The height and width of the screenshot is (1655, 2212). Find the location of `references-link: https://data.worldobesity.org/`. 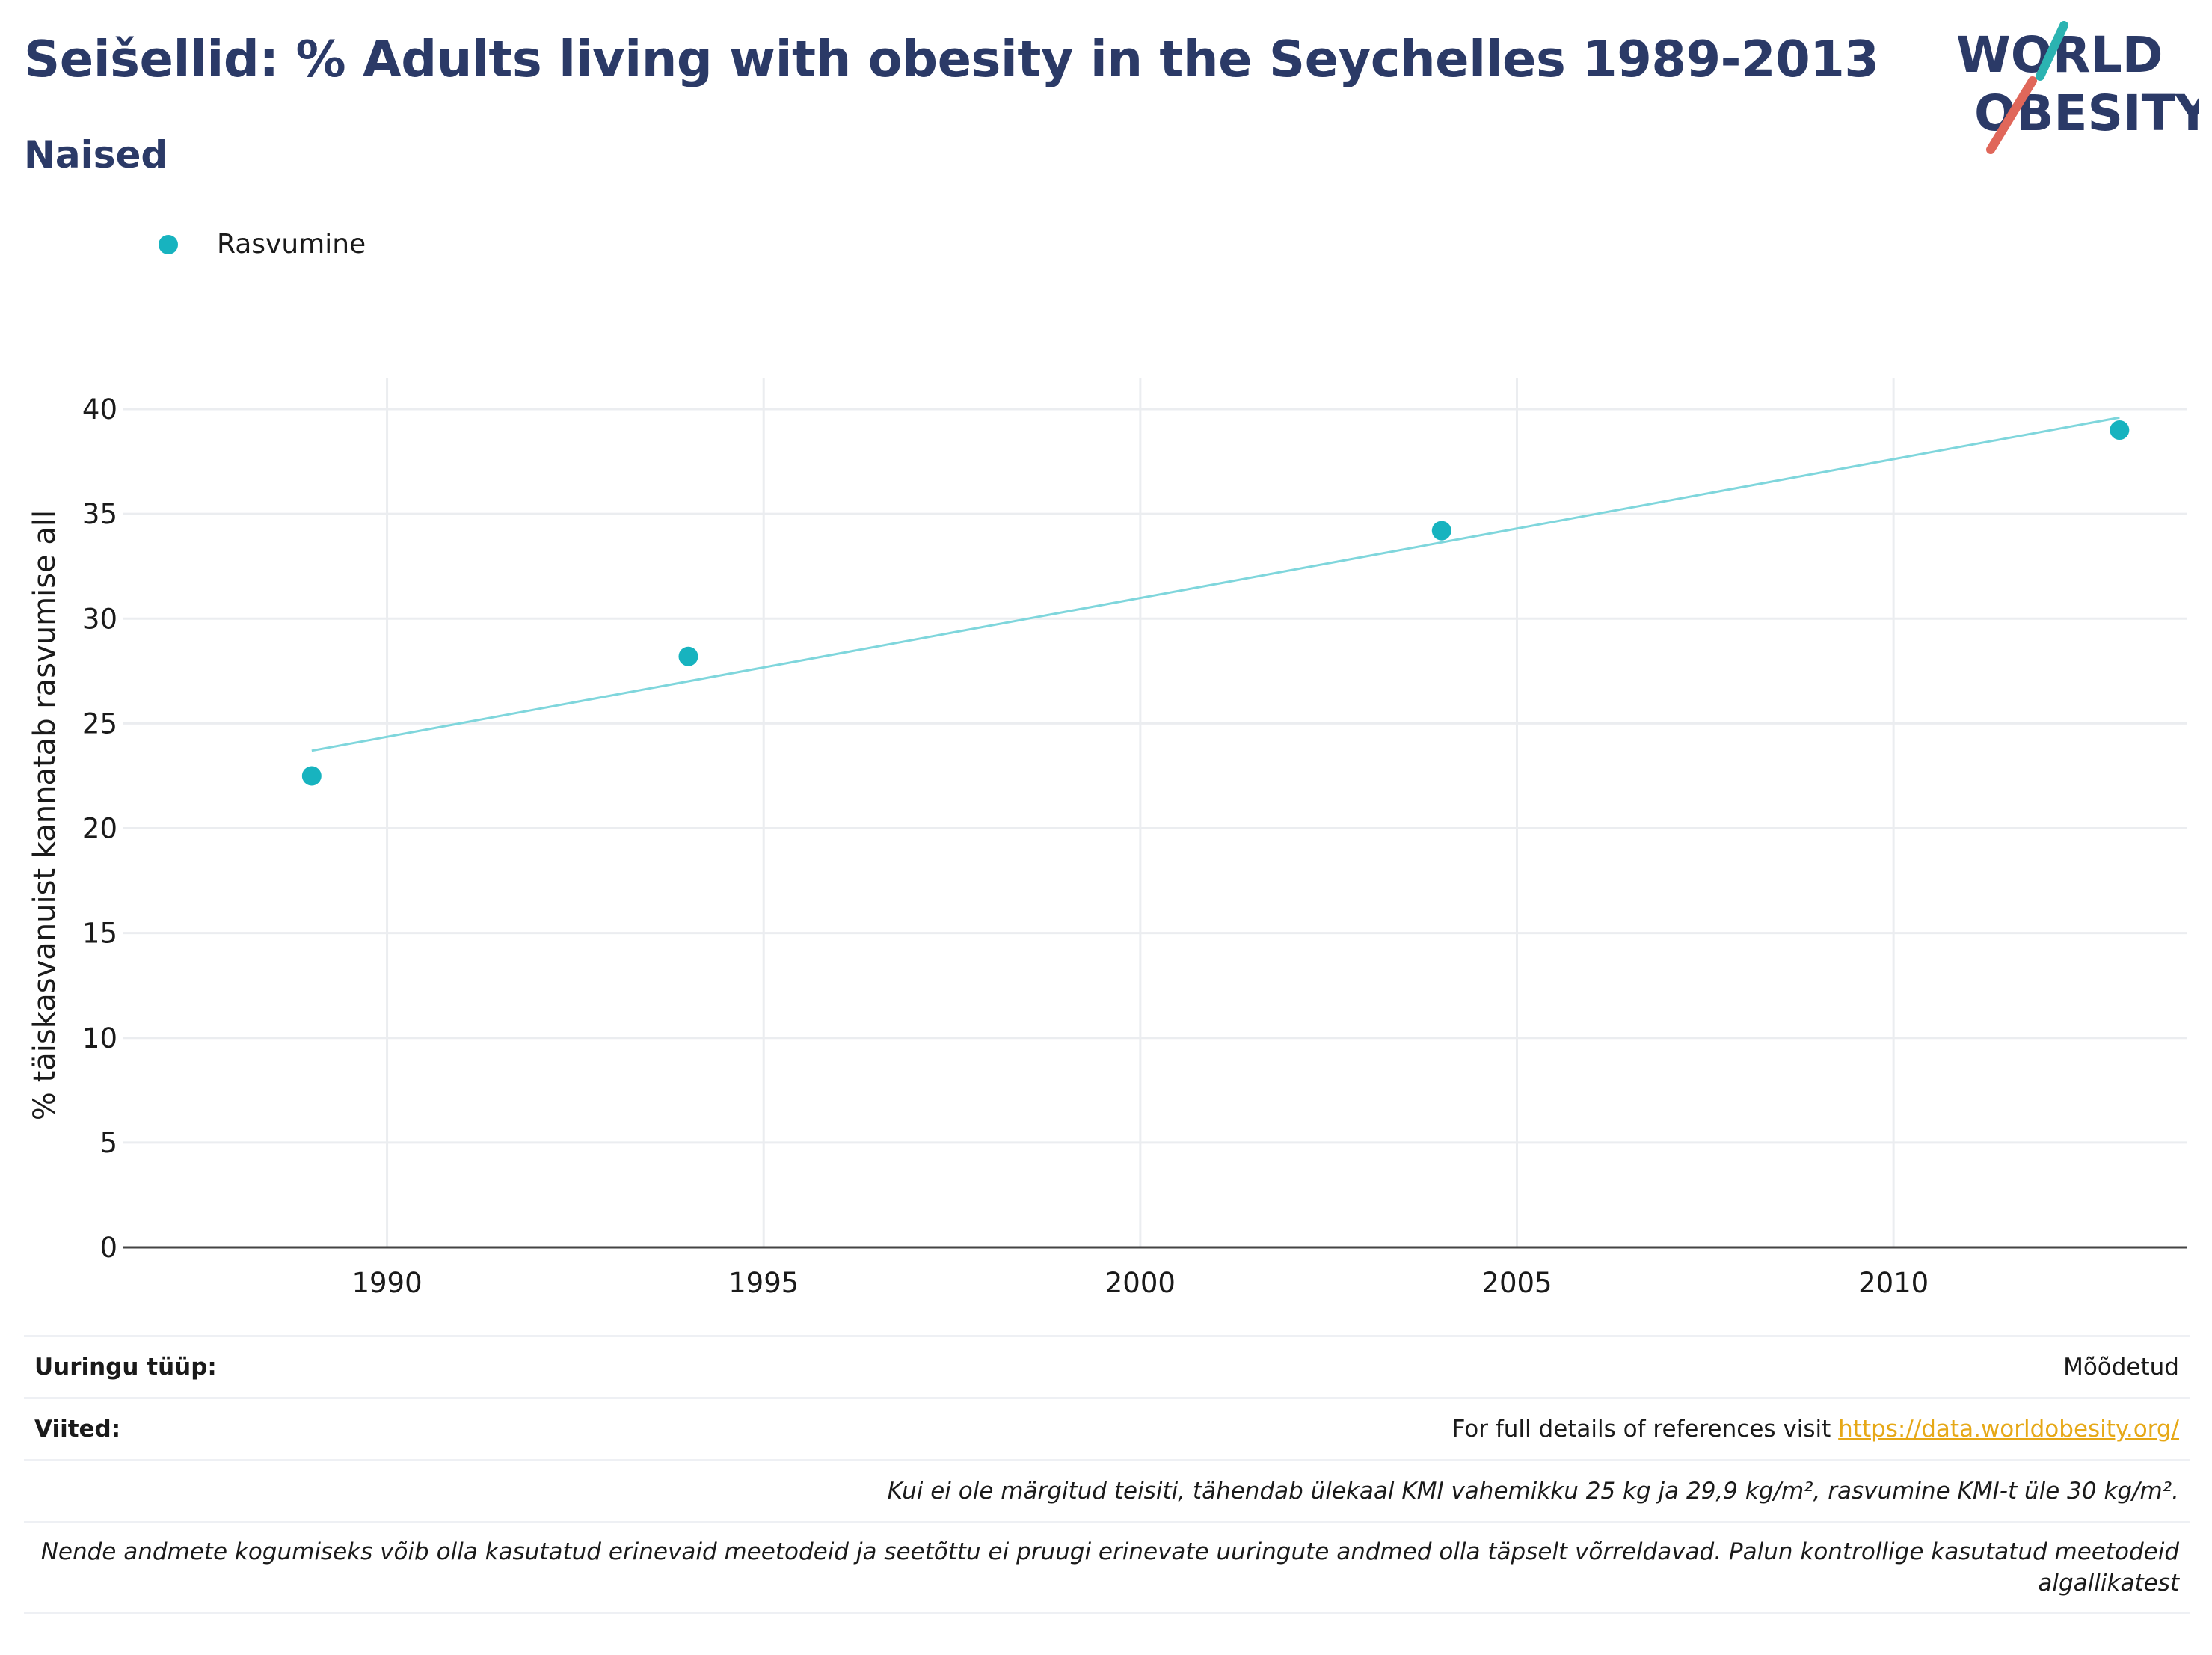

references-link: https://data.worldobesity.org/ is located at coordinates (2008, 1429).